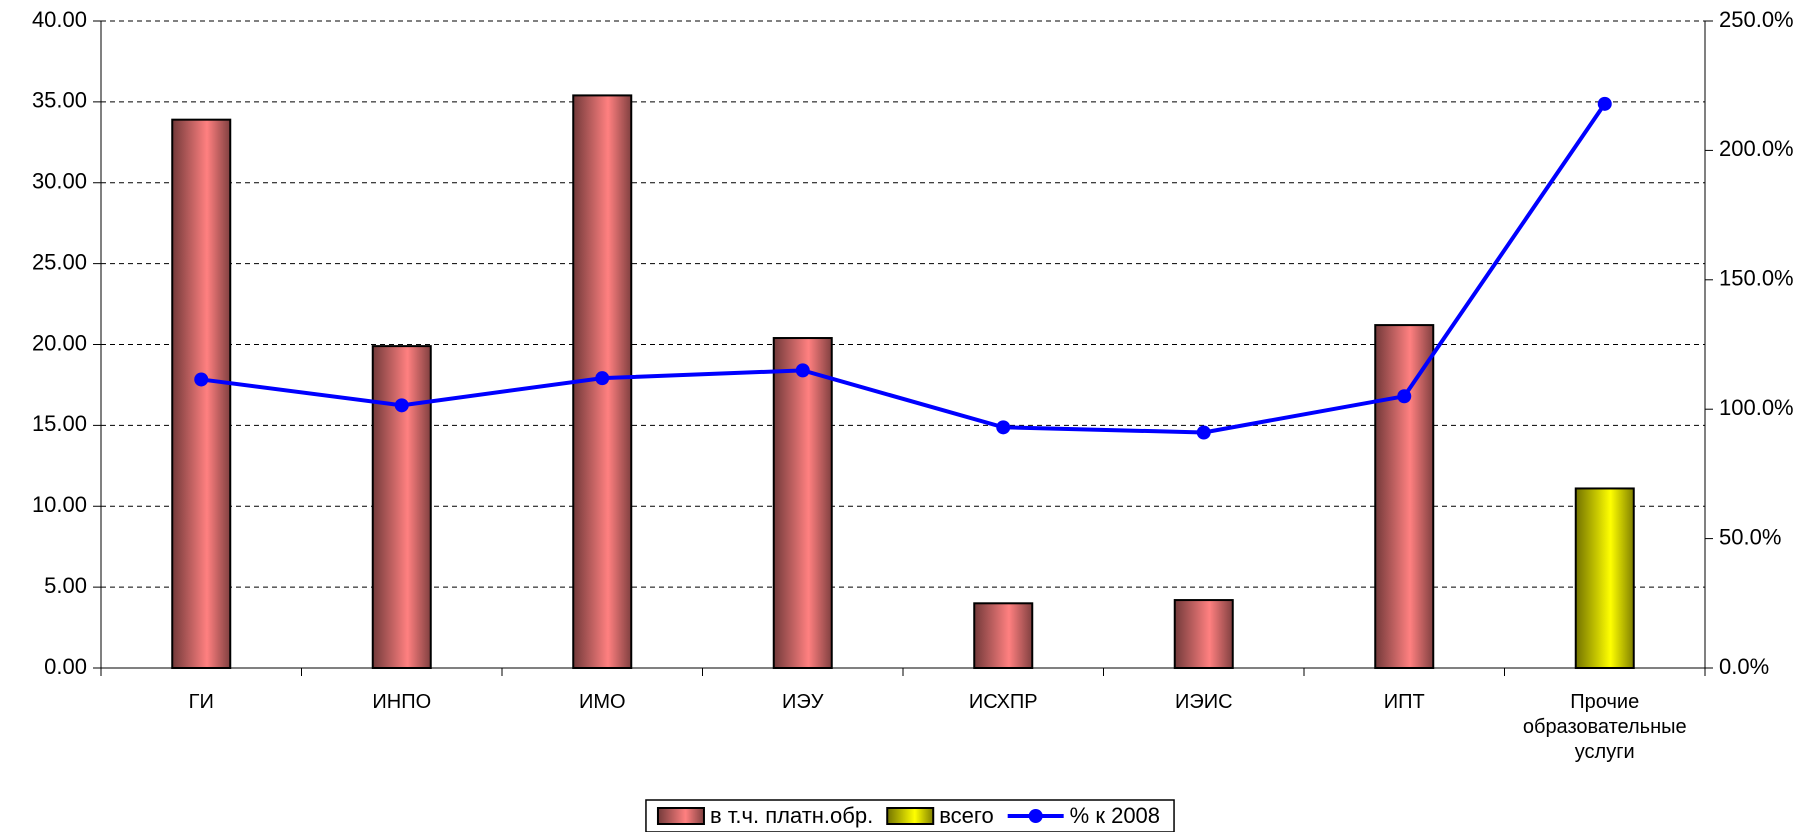  What do you see at coordinates (59, 342) in the screenshot?
I see `y-tick-label: 20.00` at bounding box center [59, 342].